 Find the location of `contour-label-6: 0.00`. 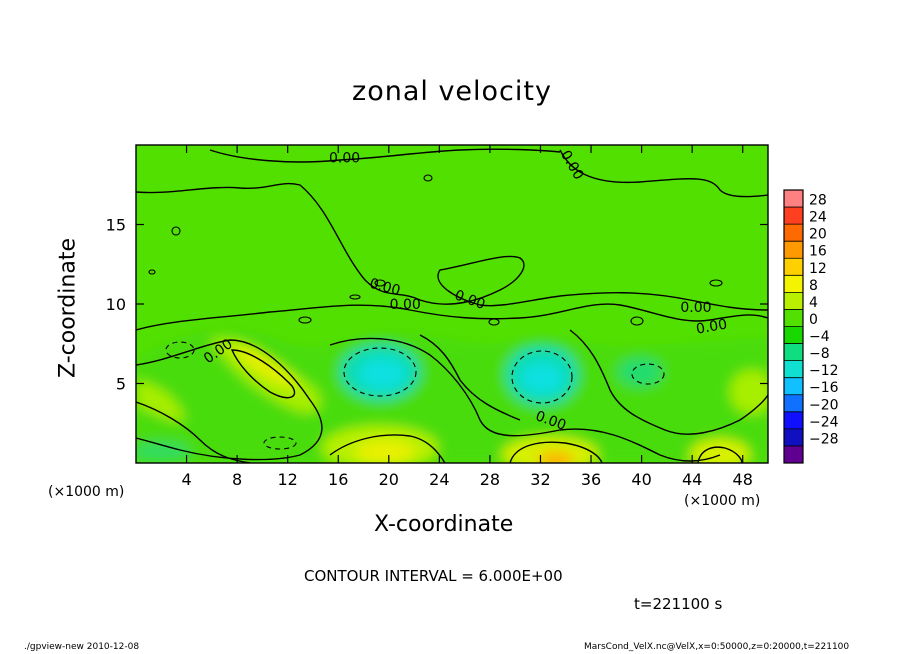

contour-label-6: 0.00 is located at coordinates (711, 327).